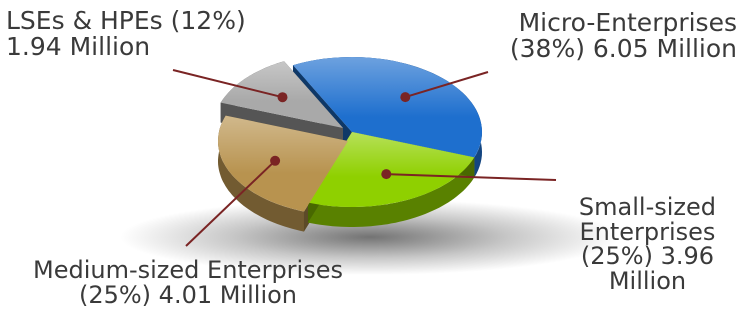 Image resolution: width=741 pixels, height=320 pixels. Describe the element at coordinates (647, 256) in the screenshot. I see `label-small-line-3: (25%) 3.96` at that location.